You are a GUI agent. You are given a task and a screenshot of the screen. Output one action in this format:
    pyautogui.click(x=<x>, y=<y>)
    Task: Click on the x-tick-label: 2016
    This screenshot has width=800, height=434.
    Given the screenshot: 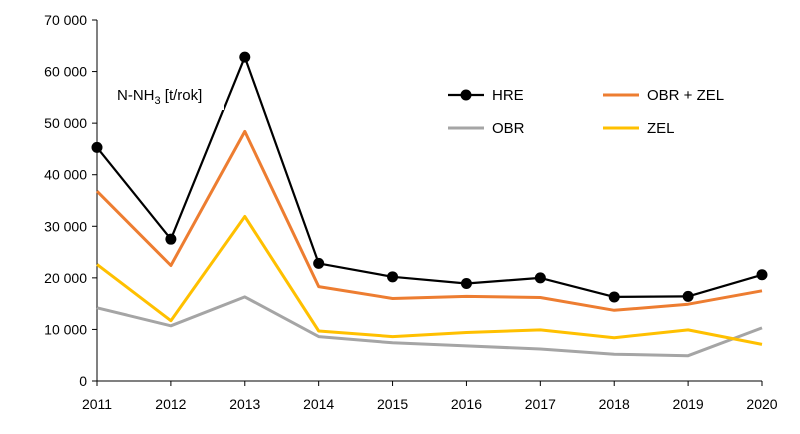 What is the action you would take?
    pyautogui.click(x=466, y=404)
    